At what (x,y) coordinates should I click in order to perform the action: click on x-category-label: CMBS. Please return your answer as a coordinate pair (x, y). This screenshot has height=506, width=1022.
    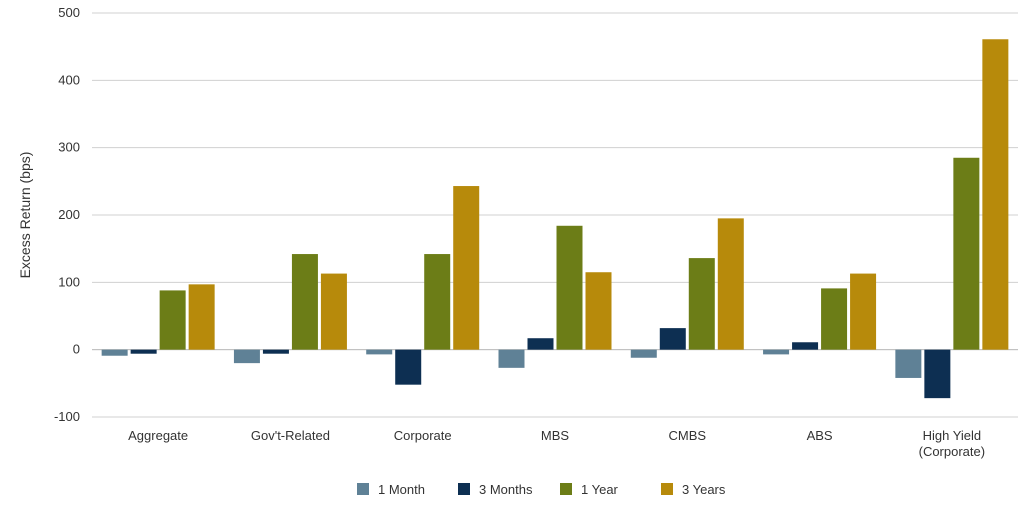
    Looking at the image, I should click on (688, 435).